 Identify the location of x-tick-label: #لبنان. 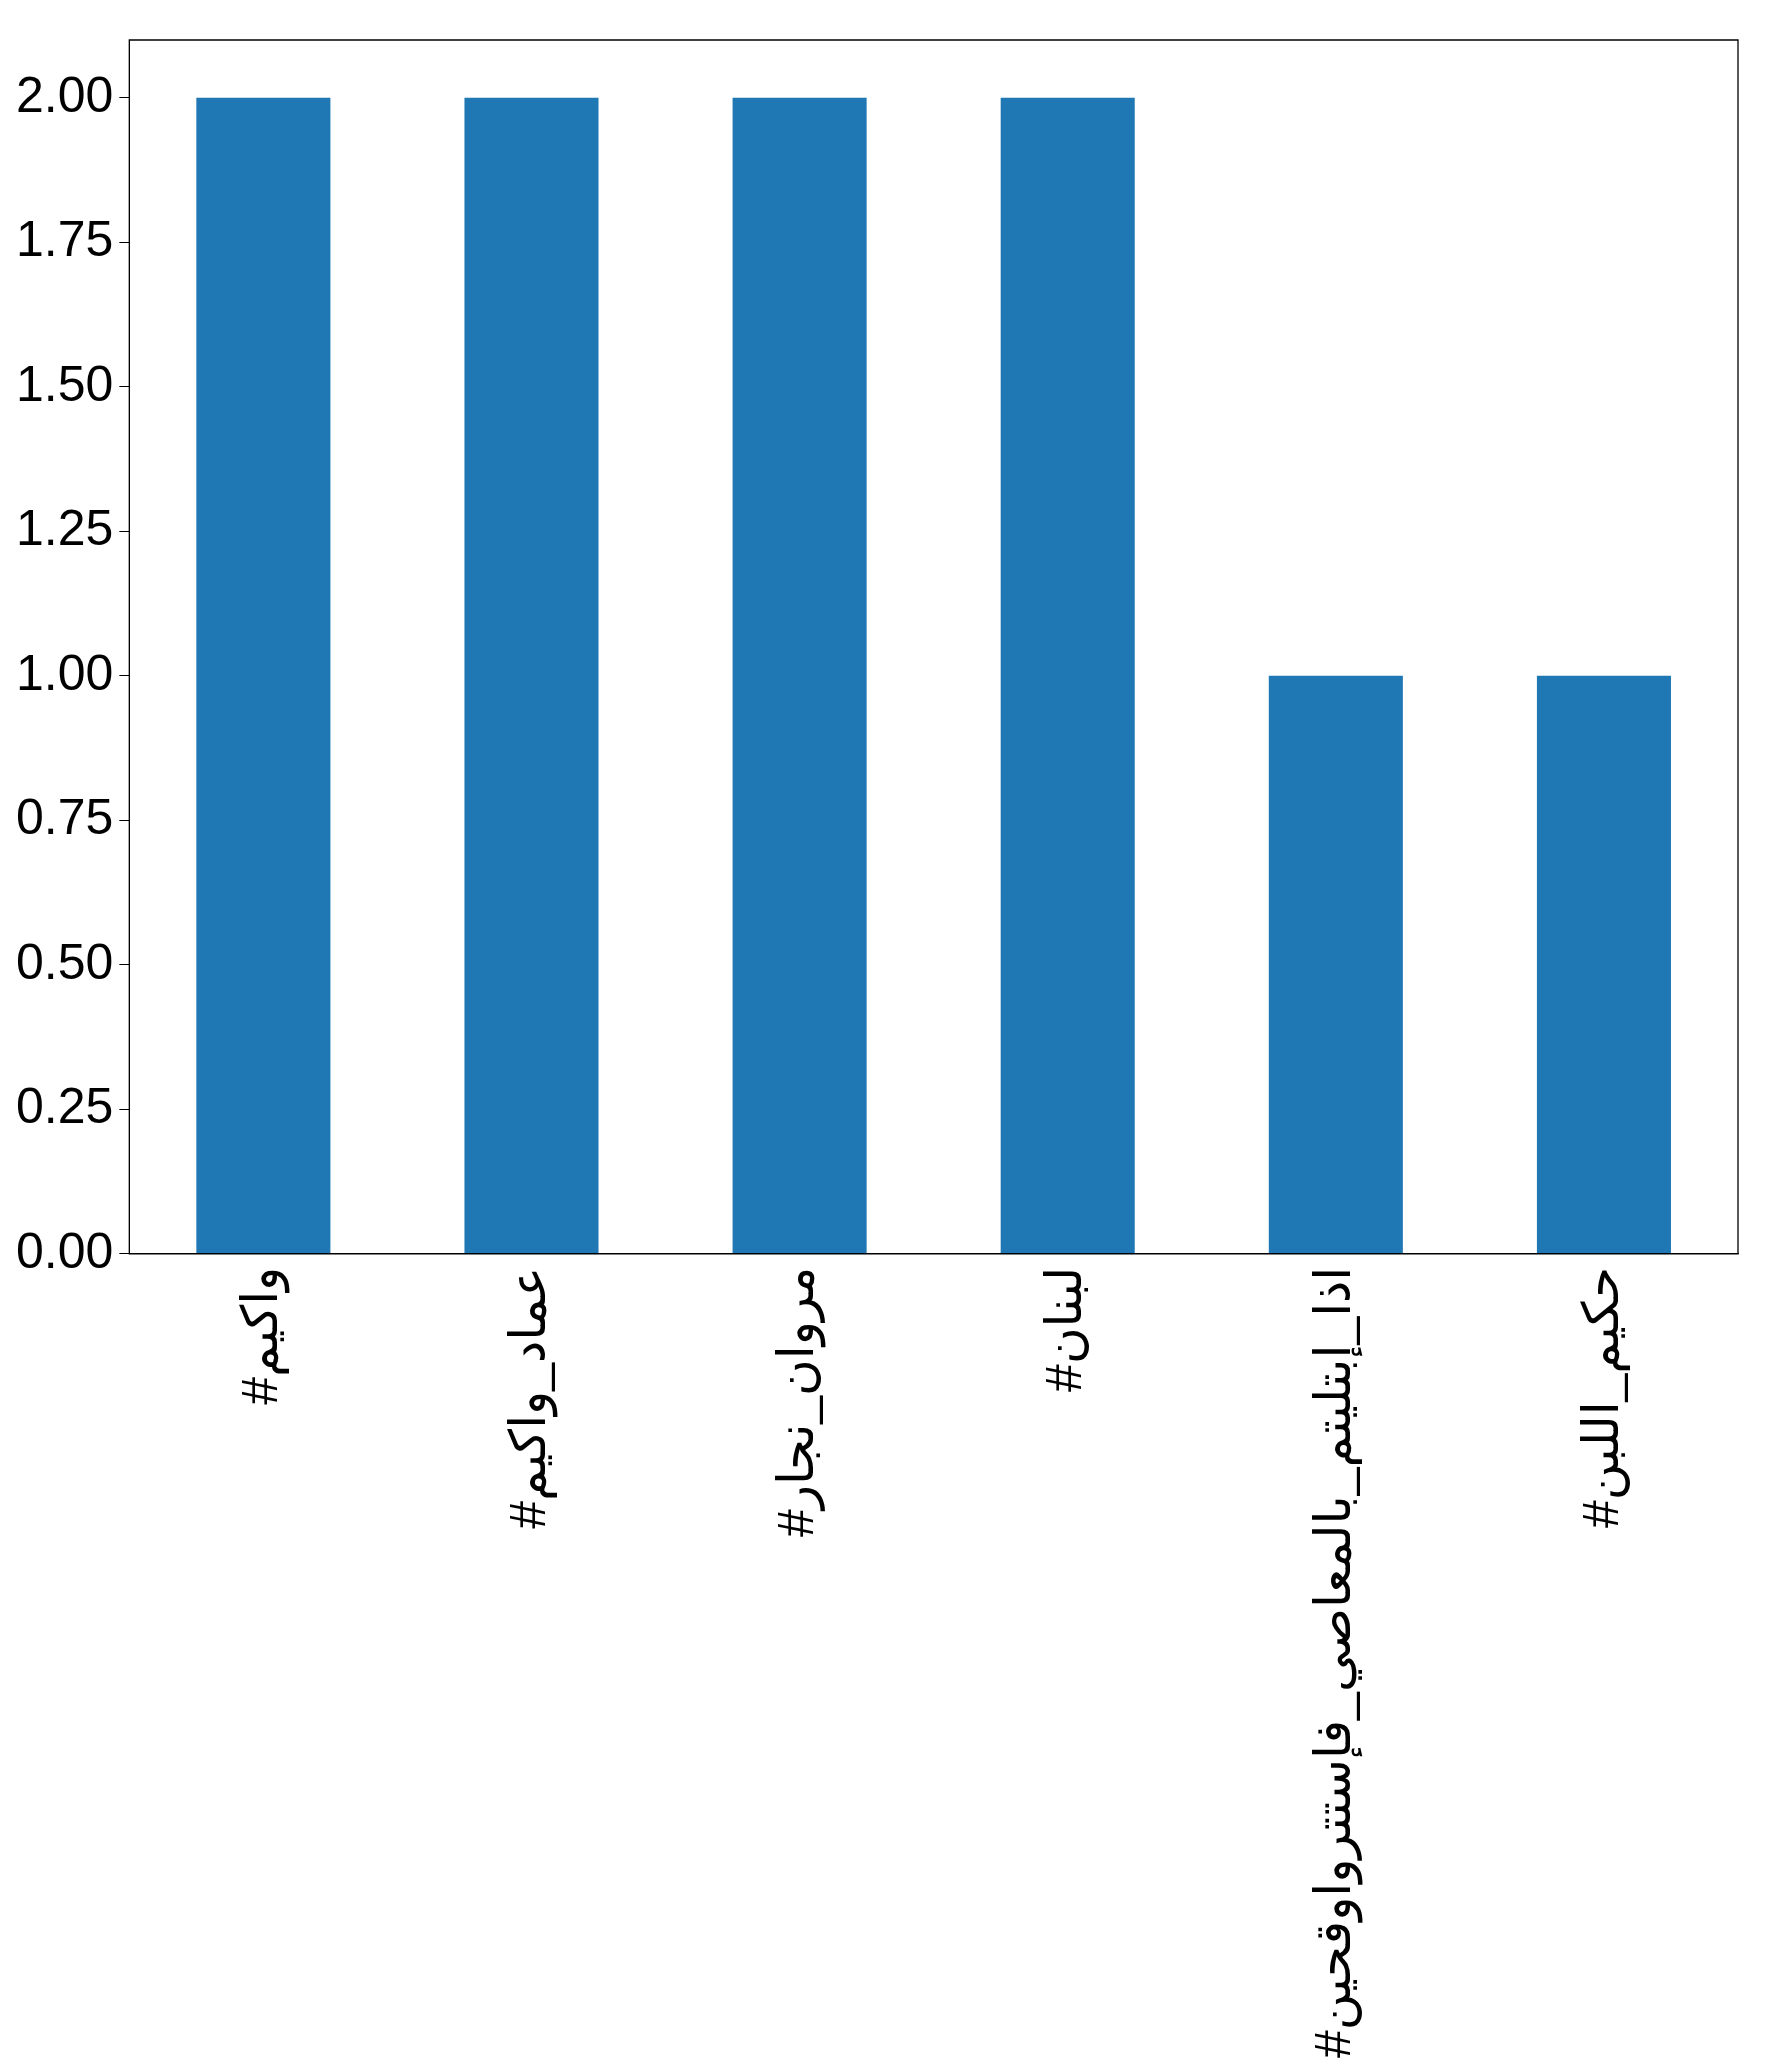
(1064, 1329).